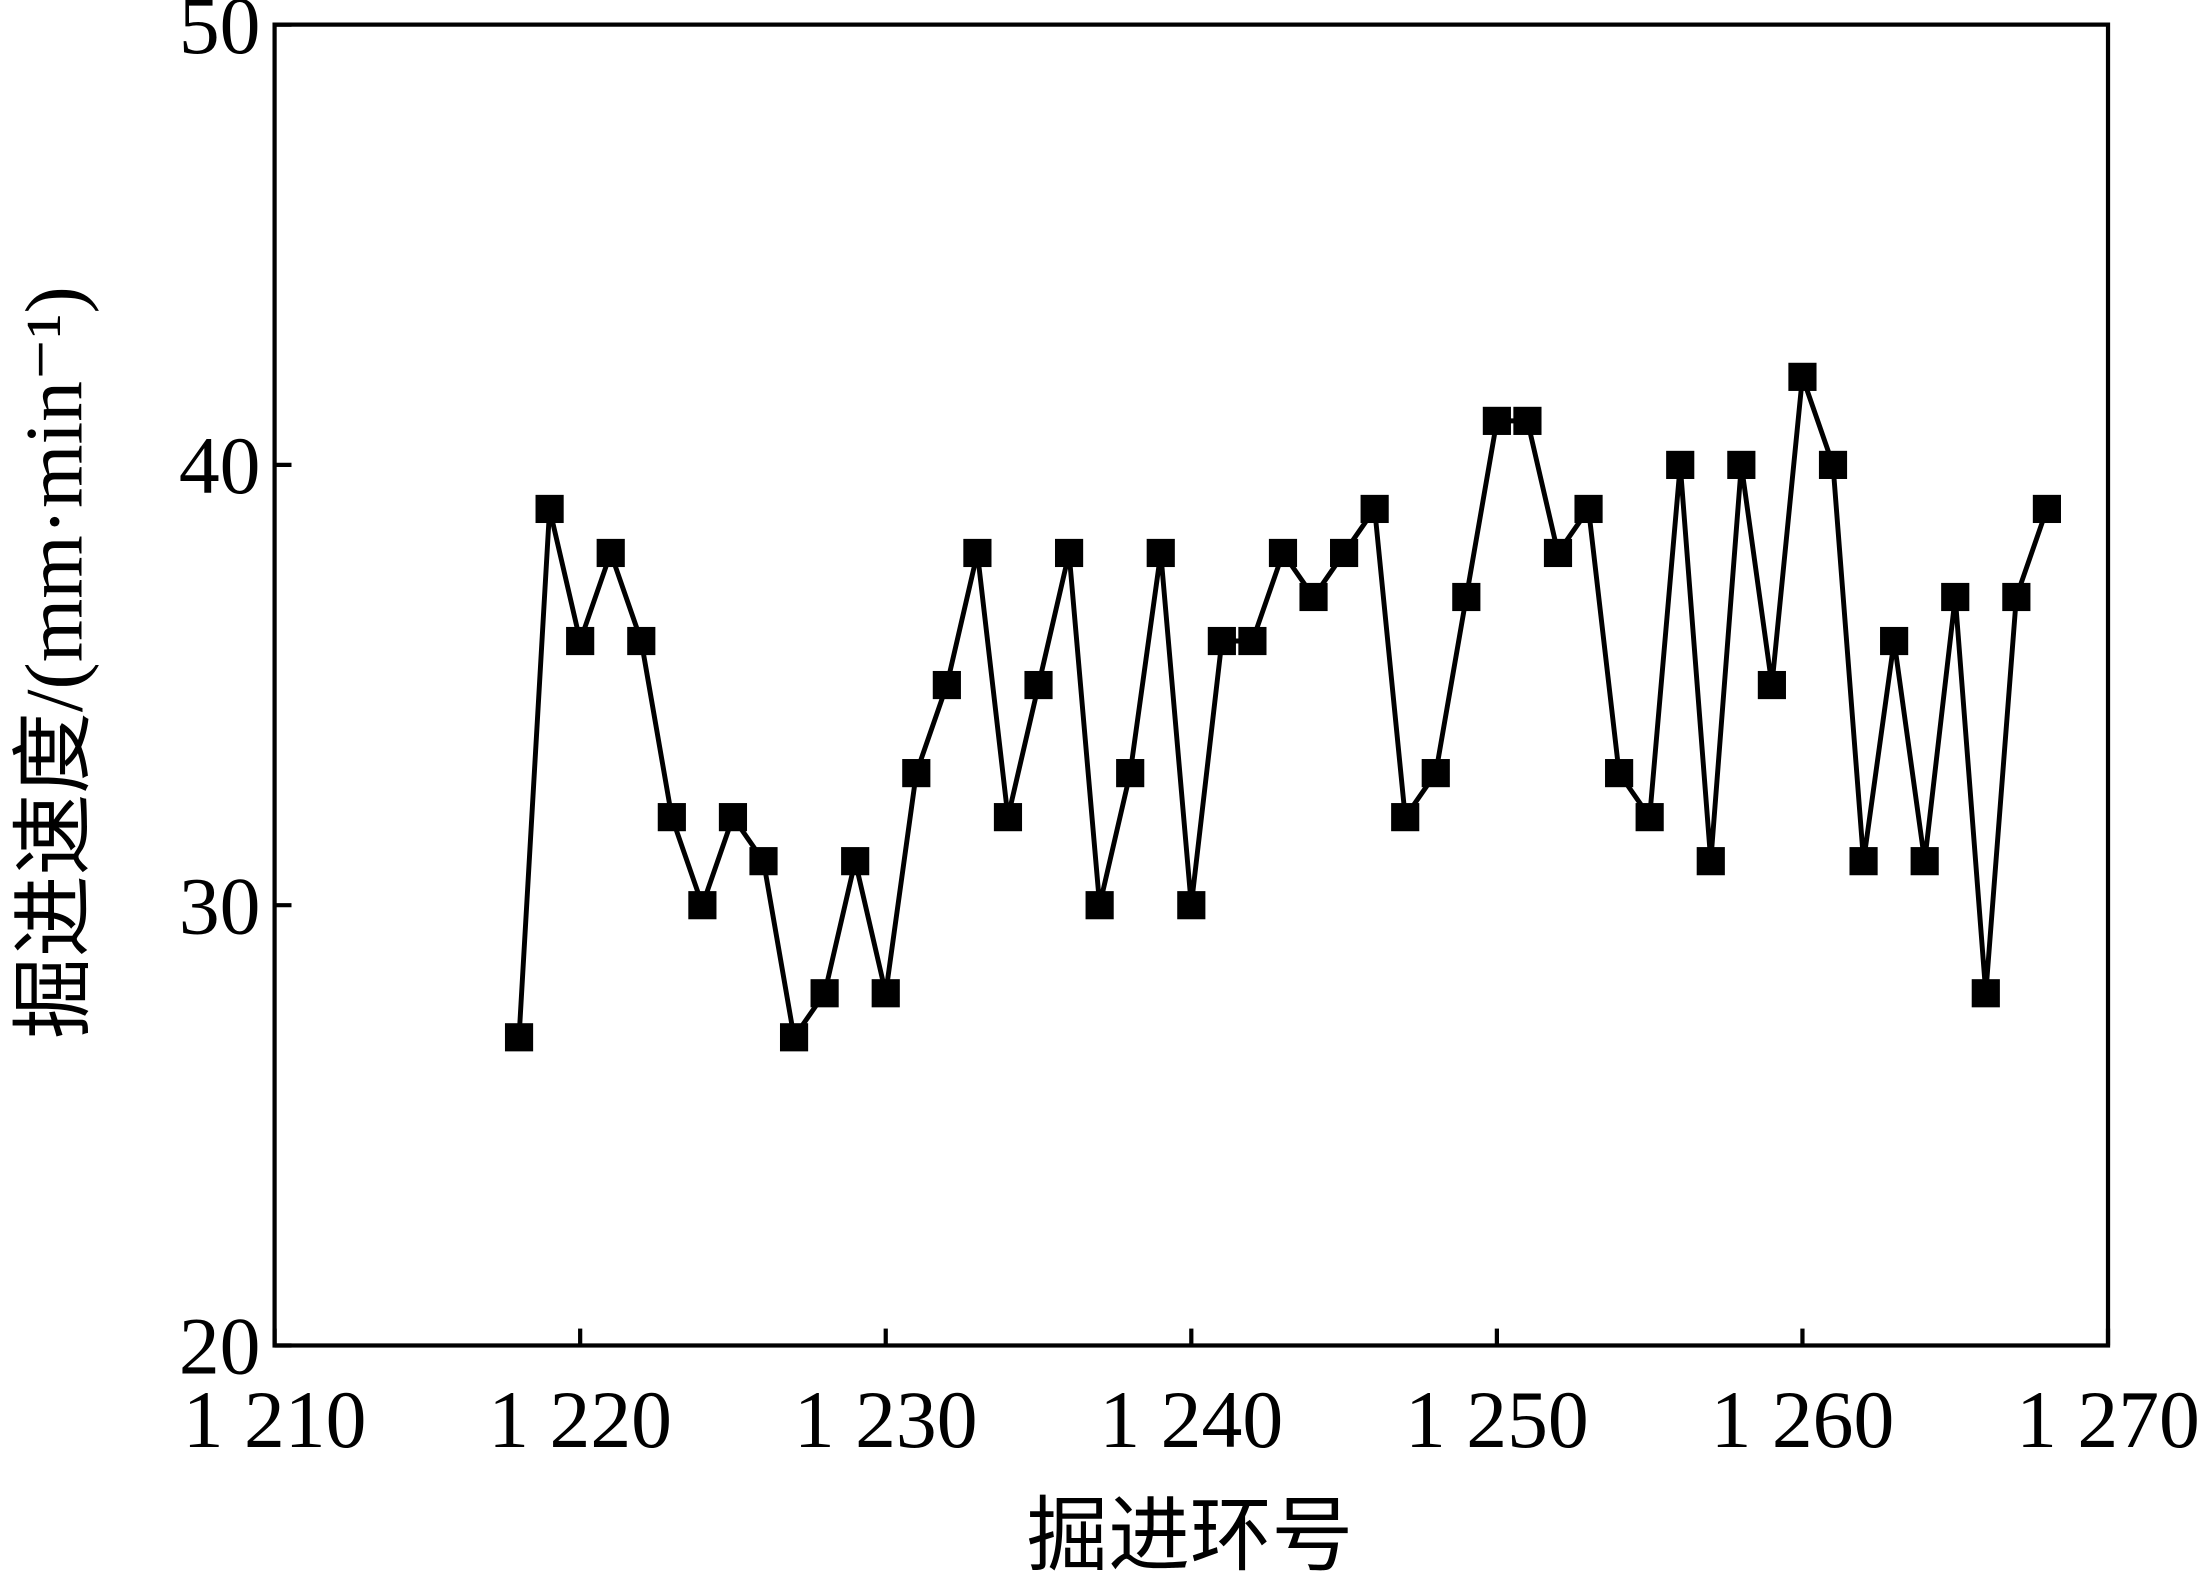 The height and width of the screenshot is (1594, 2208). I want to click on x-tick-label: 1 270, so click(2108, 1419).